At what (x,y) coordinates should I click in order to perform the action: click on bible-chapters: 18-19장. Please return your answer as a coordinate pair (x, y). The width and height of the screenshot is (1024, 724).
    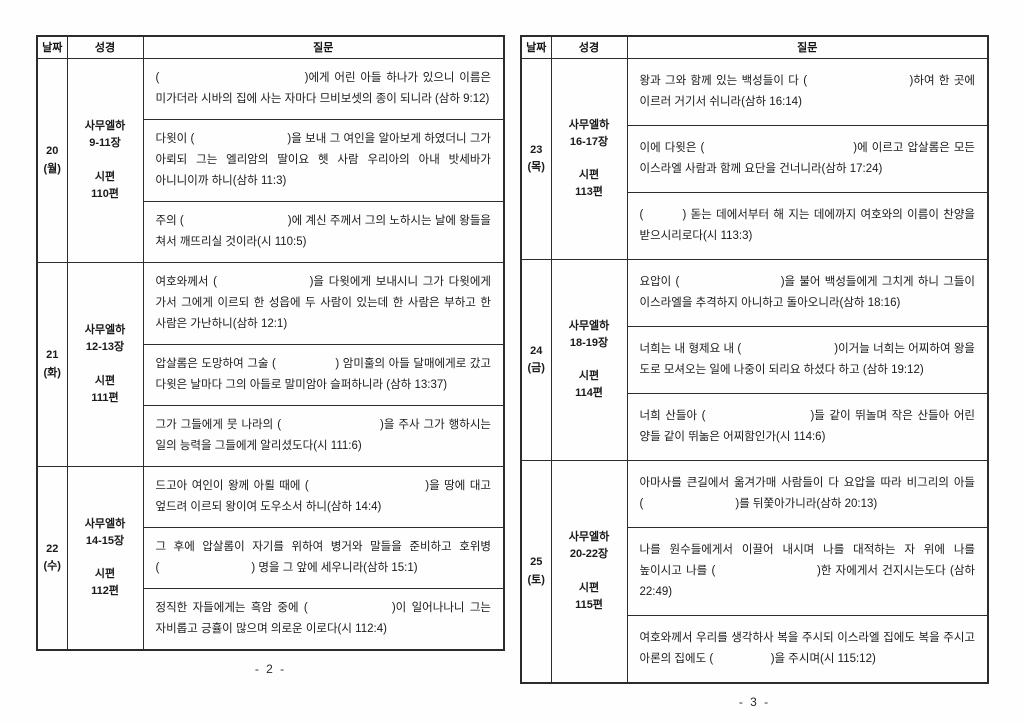
    Looking at the image, I should click on (589, 342).